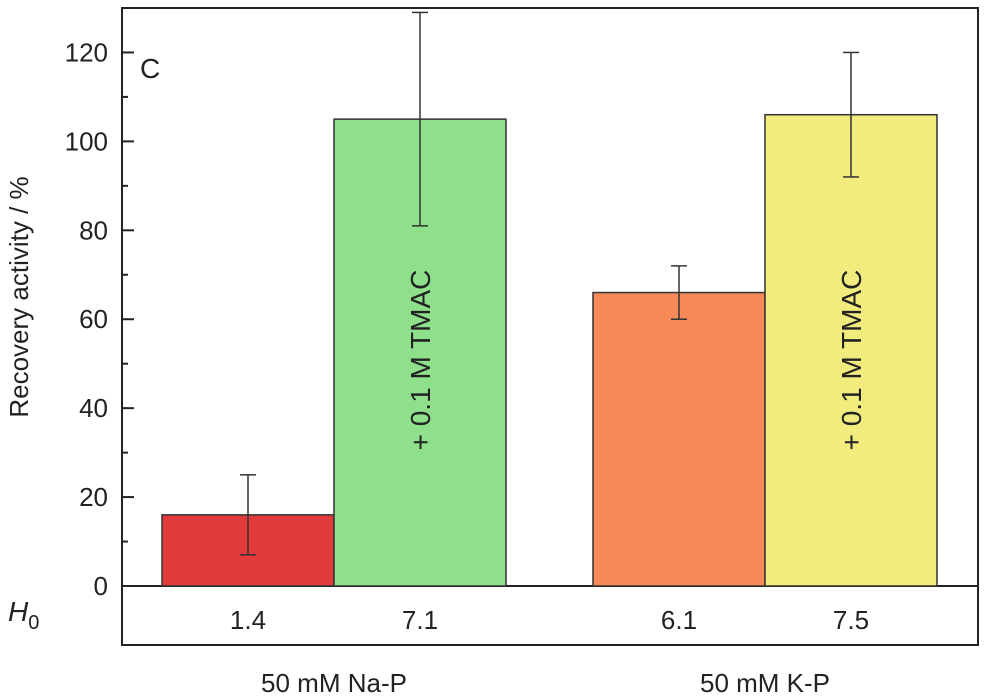 This screenshot has height=700, width=988. Describe the element at coordinates (101, 586) in the screenshot. I see `y-tick-label: 0` at that location.